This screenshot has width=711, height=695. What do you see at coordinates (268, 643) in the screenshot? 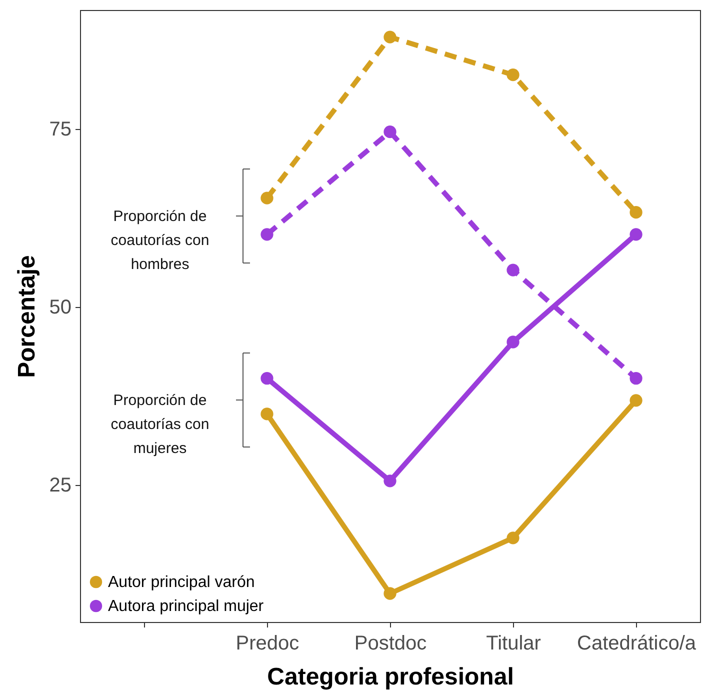
I see `x-tick-label: Predoc` at bounding box center [268, 643].